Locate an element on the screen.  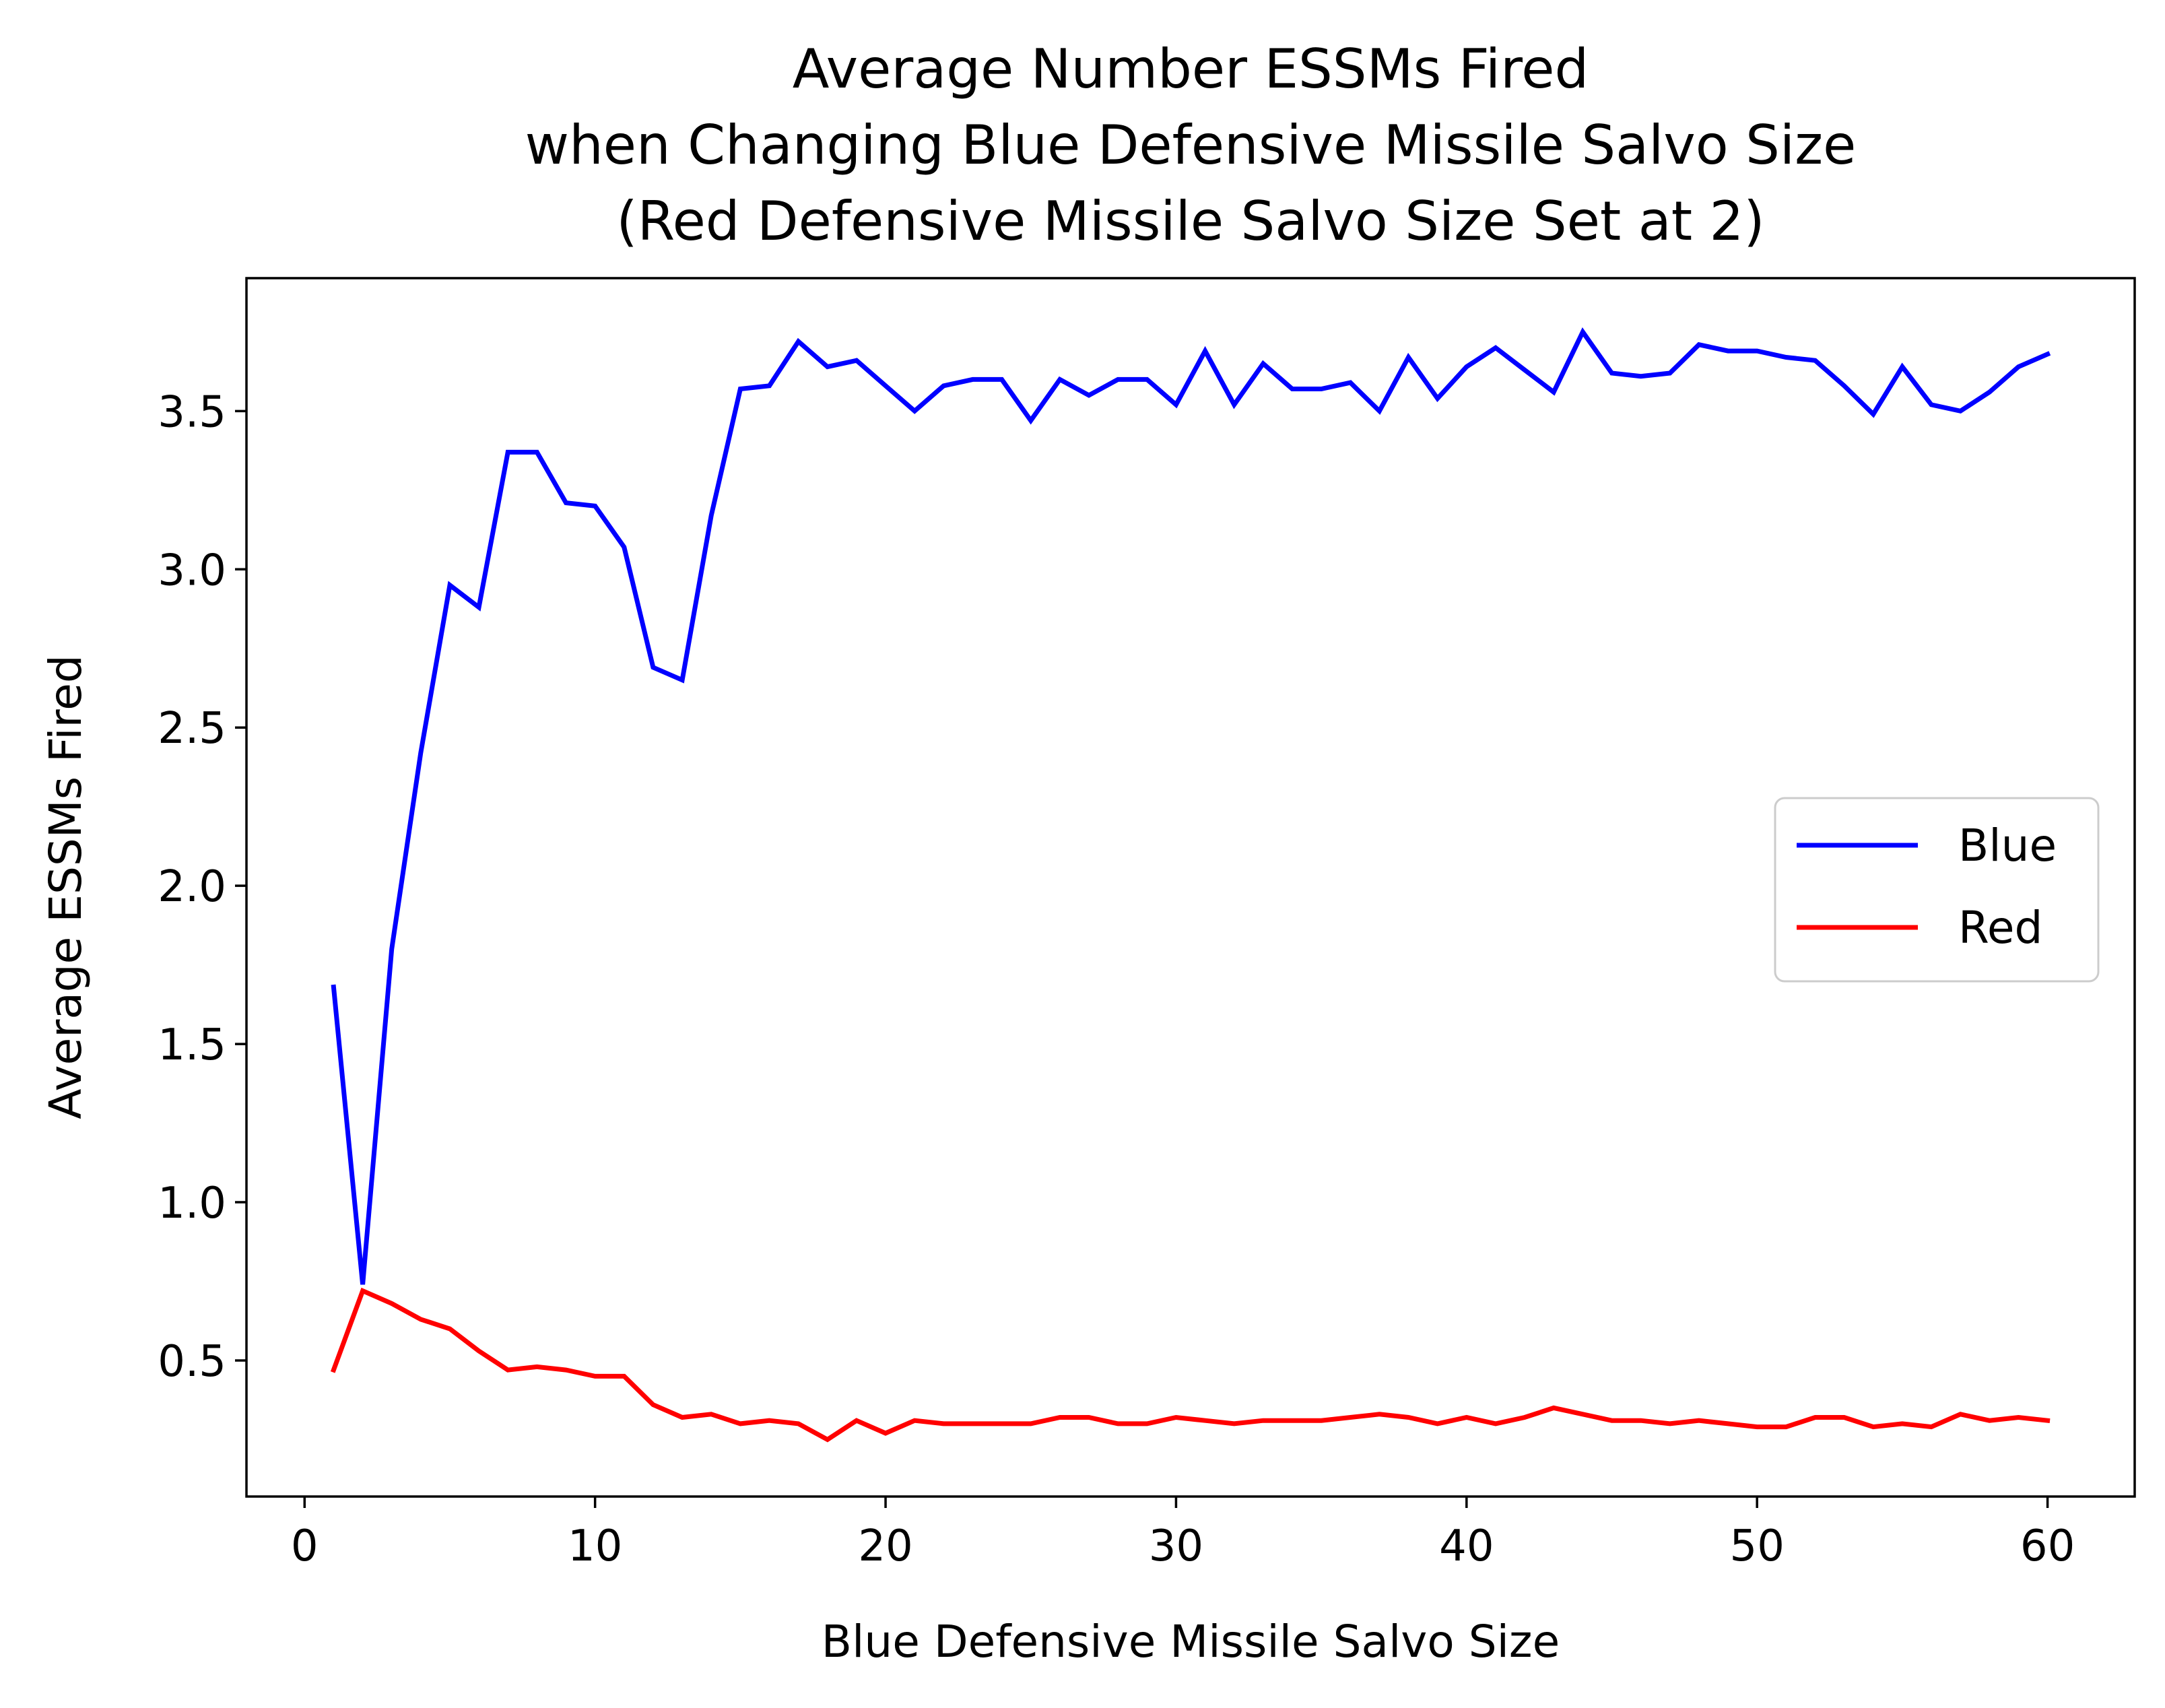
x-tick-label: 60 is located at coordinates (2047, 1546).